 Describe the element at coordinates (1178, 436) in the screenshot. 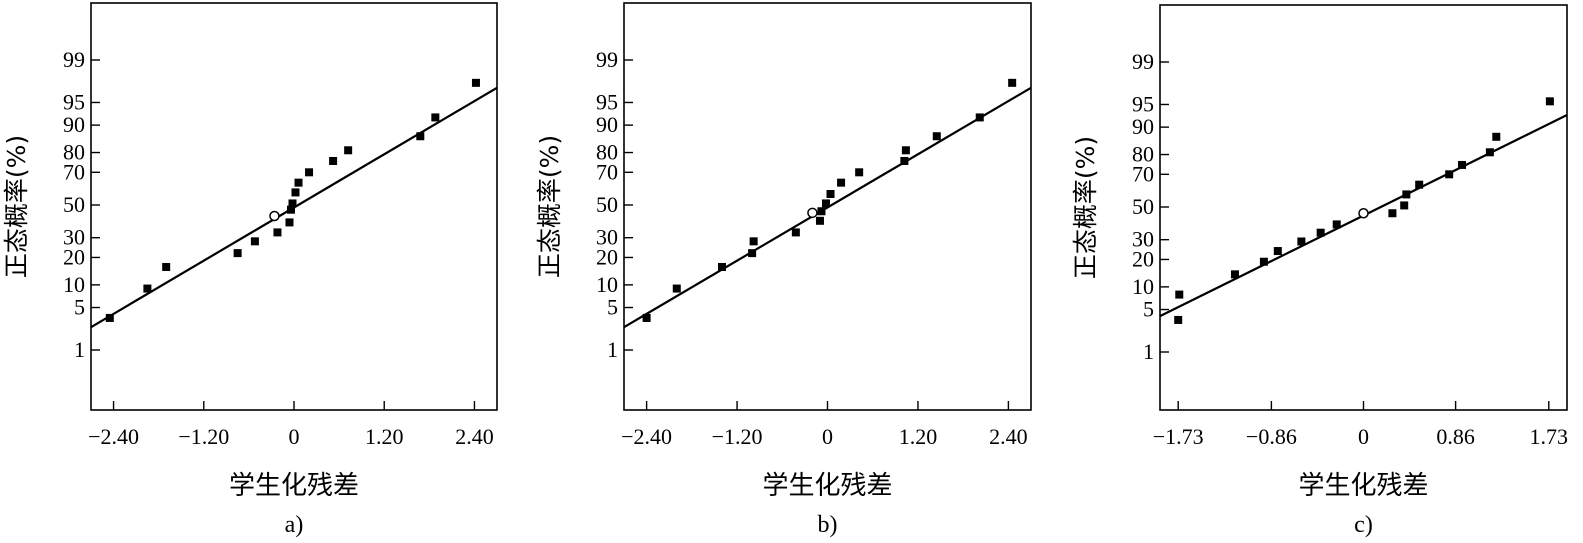

I see `x-tick-label: −1.73` at that location.